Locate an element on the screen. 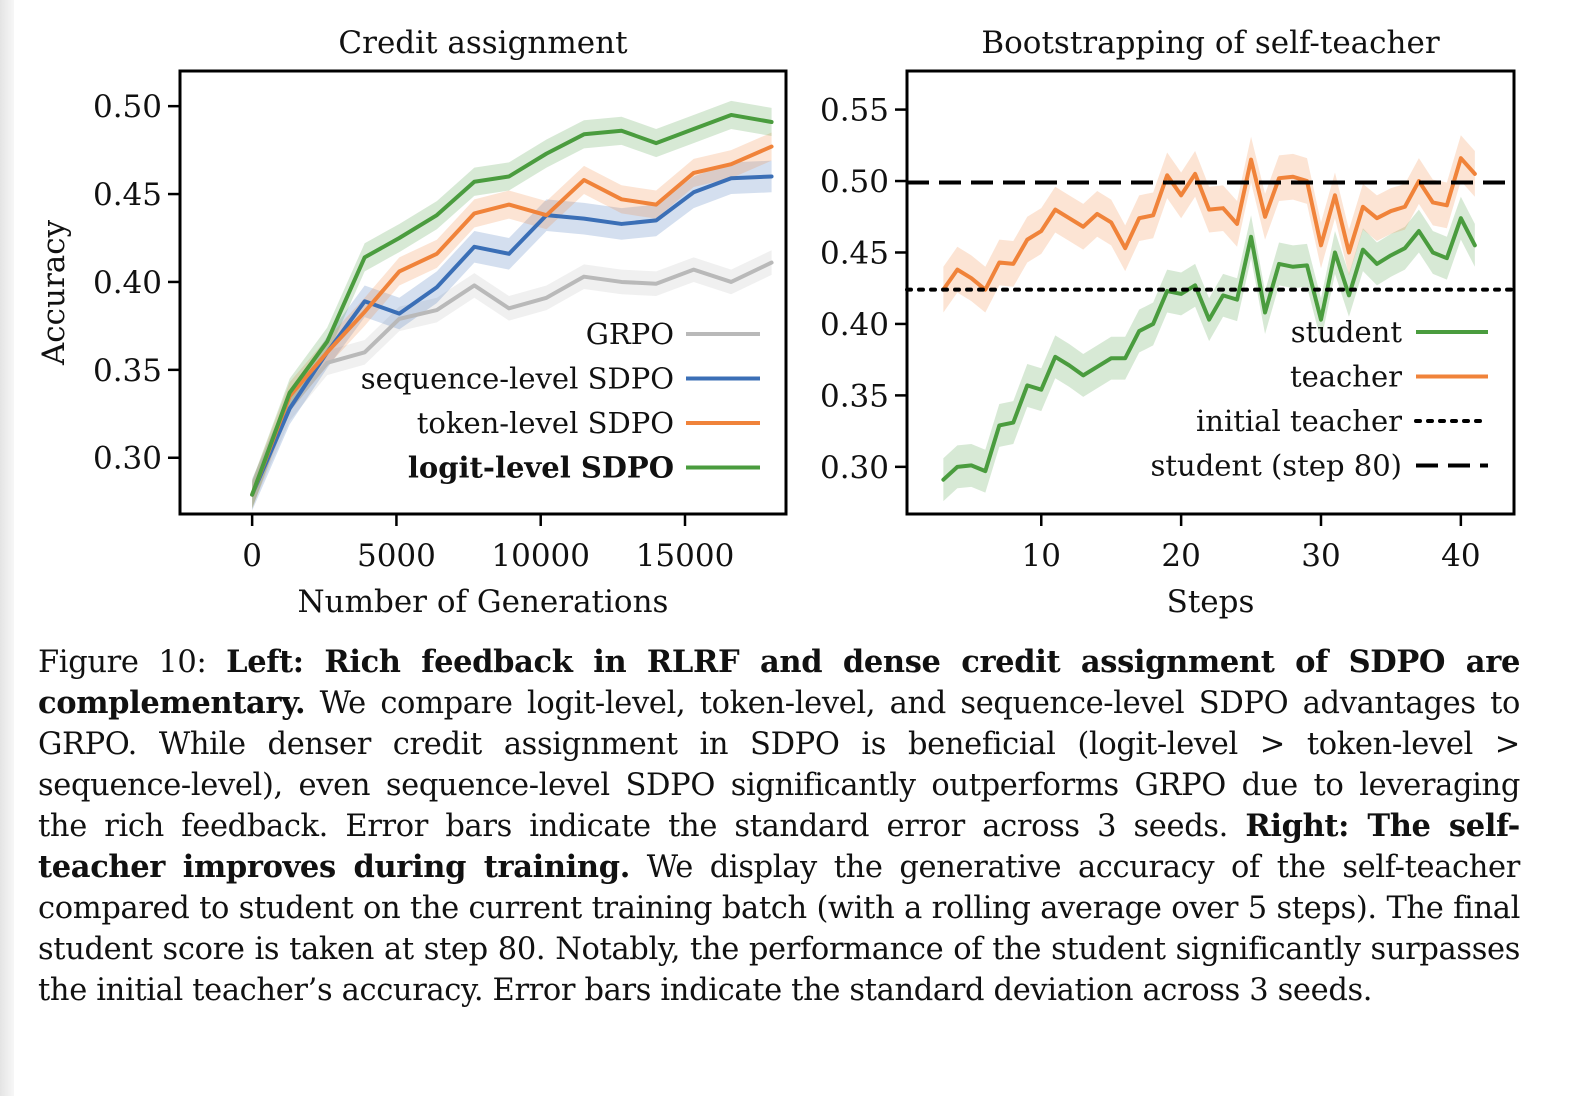 The height and width of the screenshot is (1096, 1596). legend-label-grpo: GRPO is located at coordinates (630, 334).